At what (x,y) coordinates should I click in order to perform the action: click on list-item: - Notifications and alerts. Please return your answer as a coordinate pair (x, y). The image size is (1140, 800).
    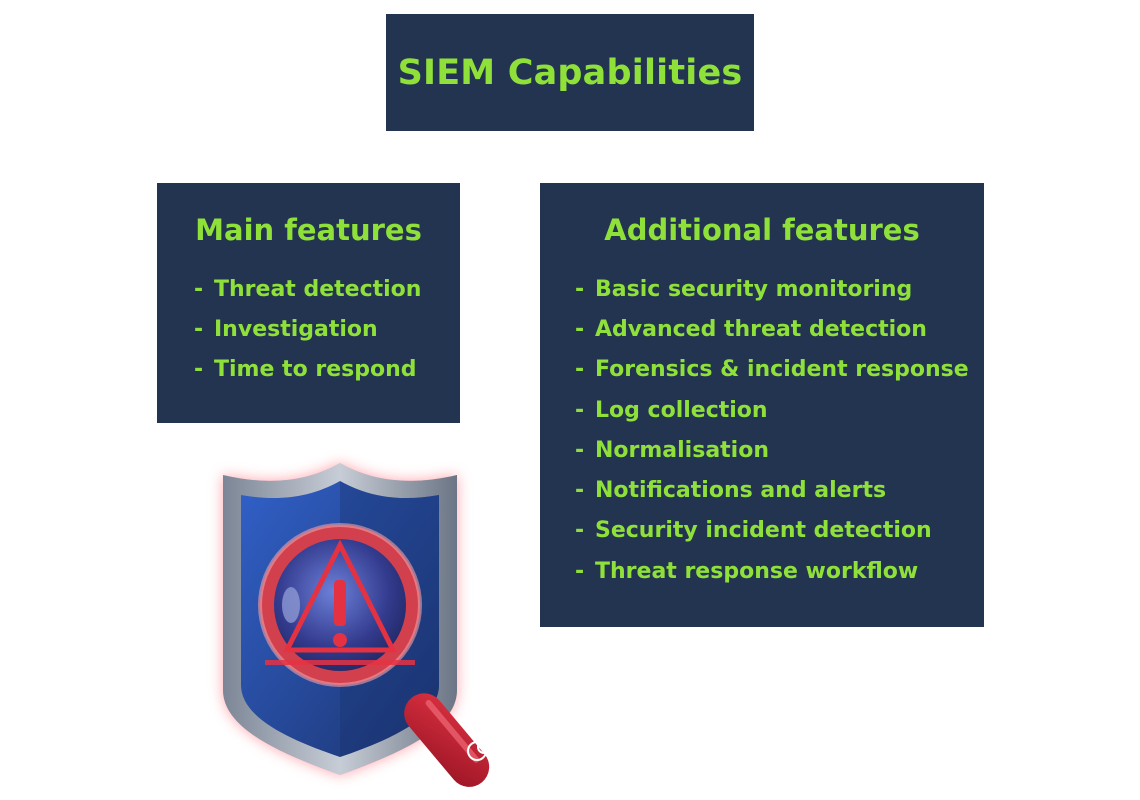
    Looking at the image, I should click on (772, 490).